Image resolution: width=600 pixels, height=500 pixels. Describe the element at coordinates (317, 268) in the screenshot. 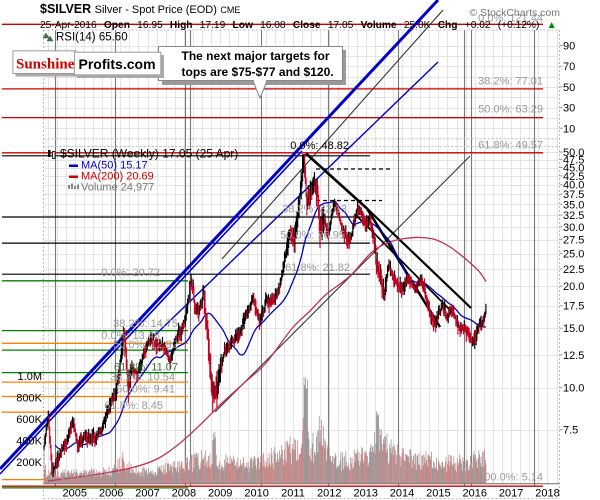

I see `svg-text: 61.8%: 21.82` at that location.